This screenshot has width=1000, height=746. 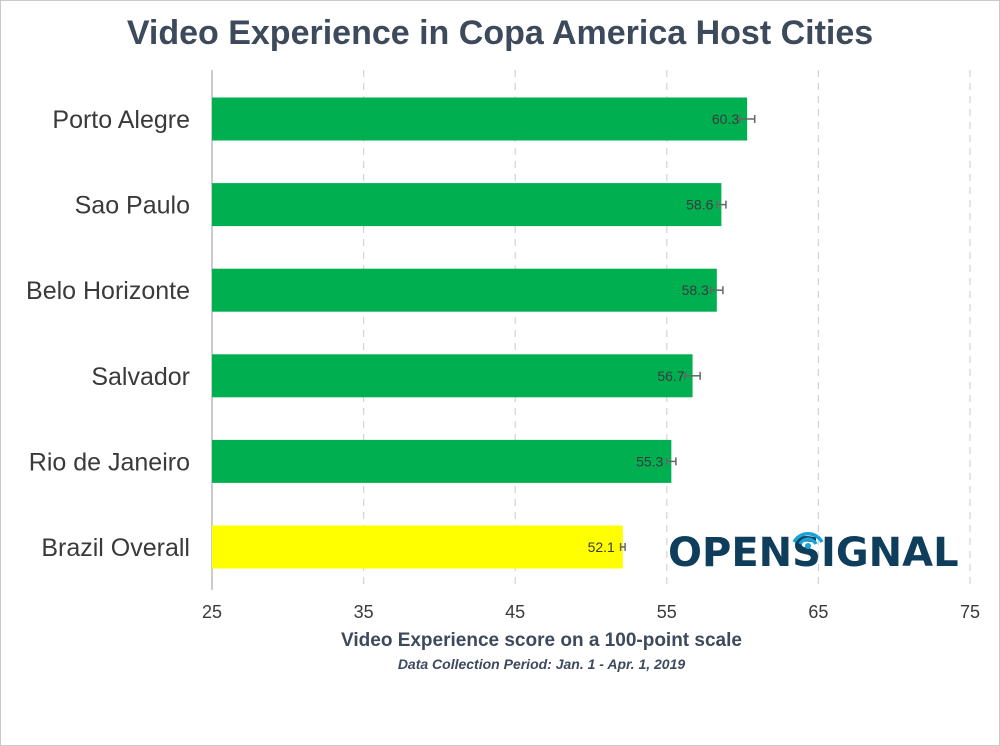 What do you see at coordinates (601, 547) in the screenshot?
I see `value-label: 52.1` at bounding box center [601, 547].